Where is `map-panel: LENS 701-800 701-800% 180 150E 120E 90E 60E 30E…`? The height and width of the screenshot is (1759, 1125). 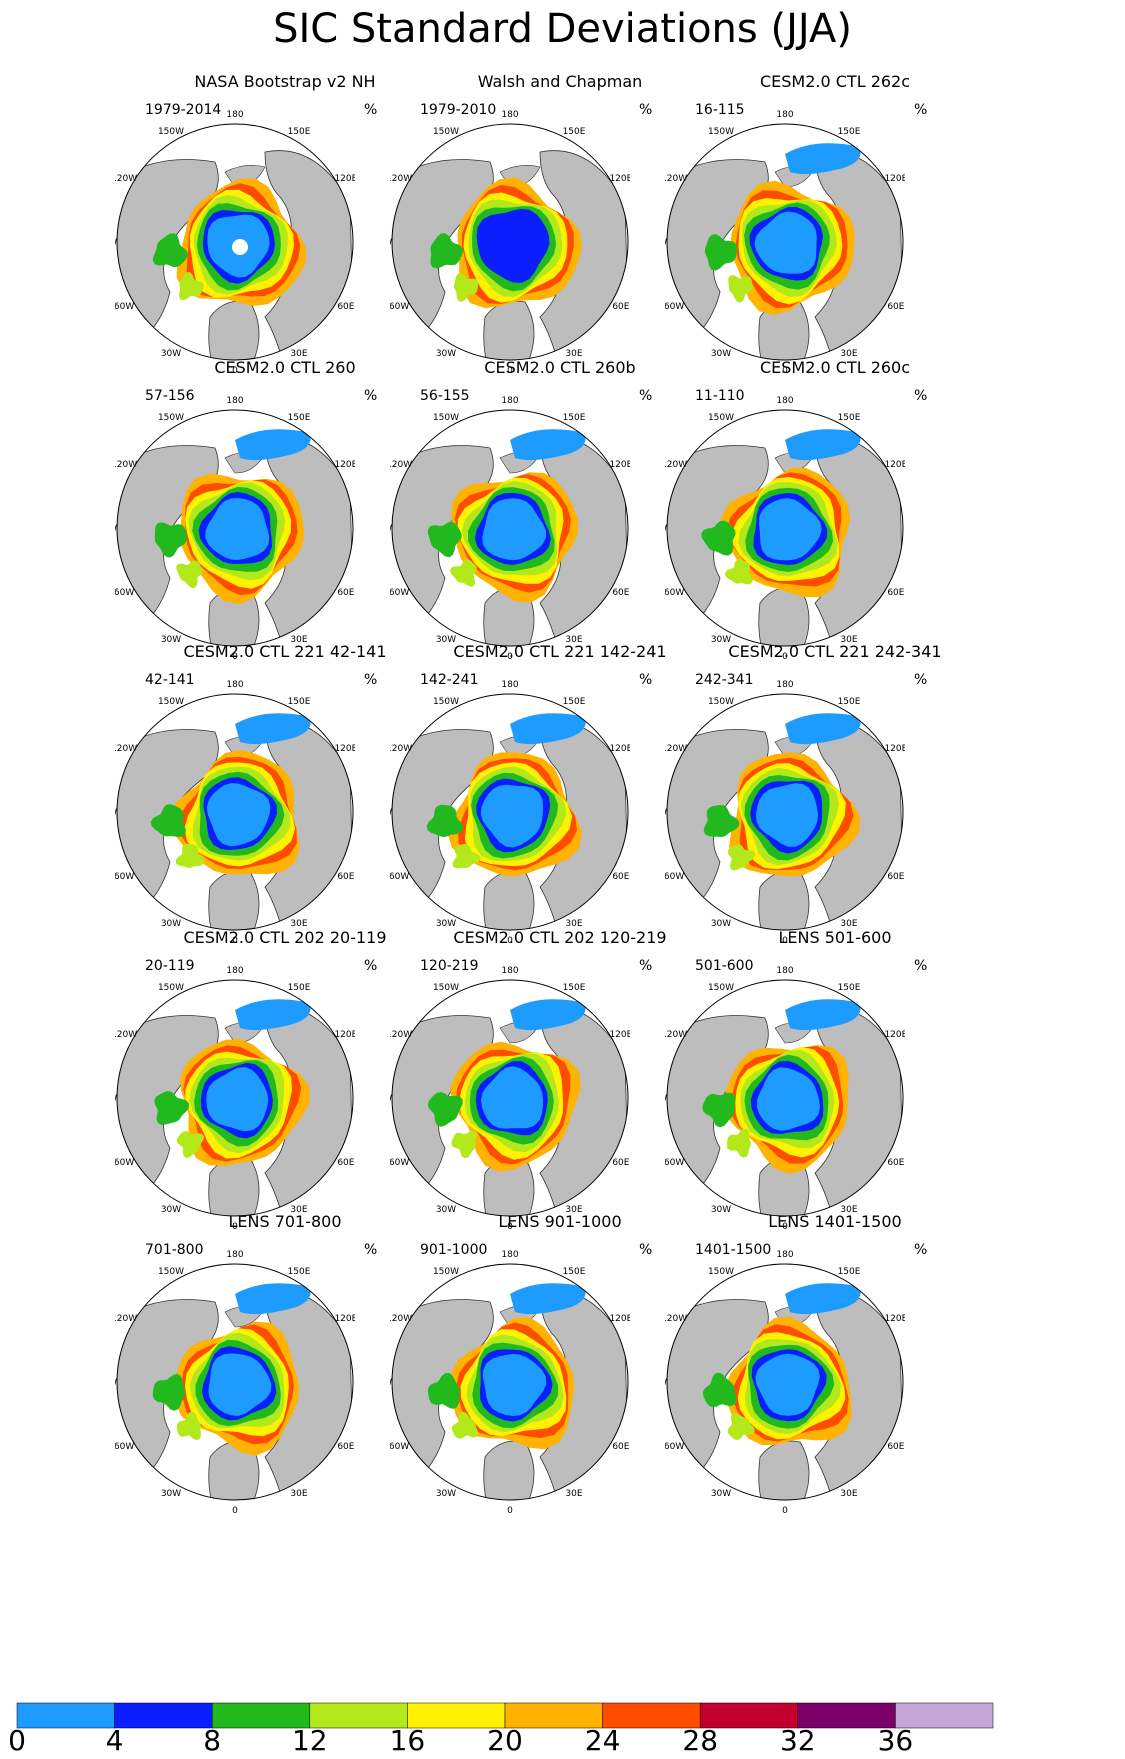
map-panel: LENS 701-800 701-800% 180 150E 120E 90E 60E 30E… is located at coordinates (285, 1372).